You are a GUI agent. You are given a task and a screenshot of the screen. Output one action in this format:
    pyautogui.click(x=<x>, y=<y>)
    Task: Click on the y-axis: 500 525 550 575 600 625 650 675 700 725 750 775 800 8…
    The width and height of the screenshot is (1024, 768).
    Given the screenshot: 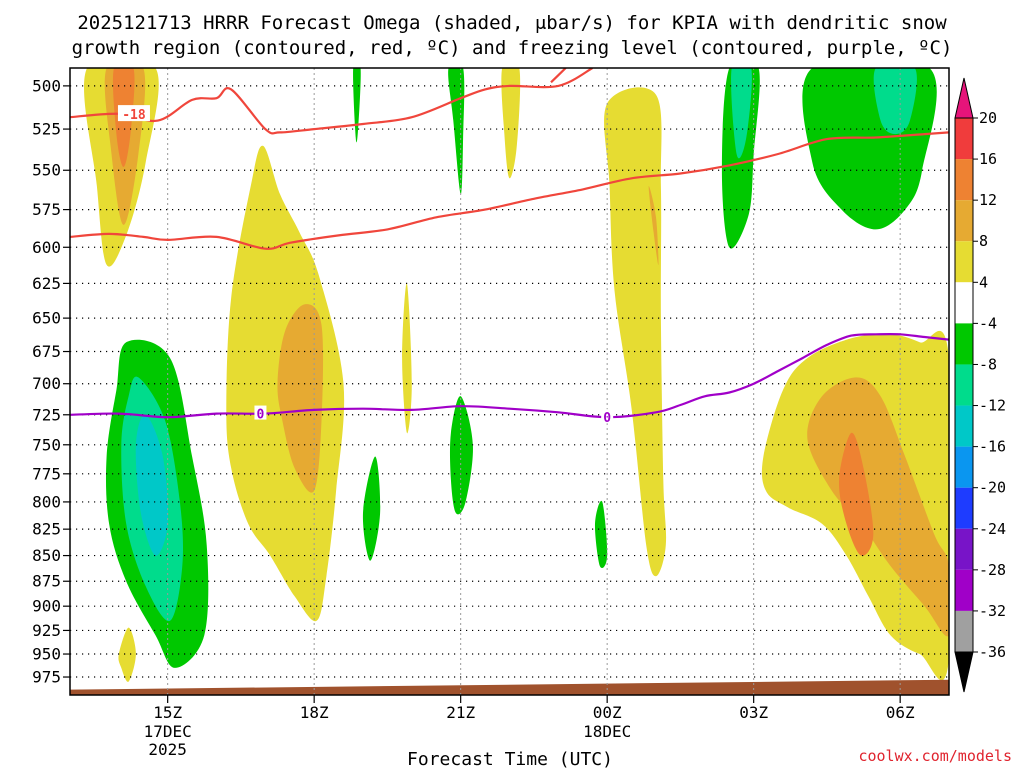 What is the action you would take?
    pyautogui.click(x=51, y=381)
    